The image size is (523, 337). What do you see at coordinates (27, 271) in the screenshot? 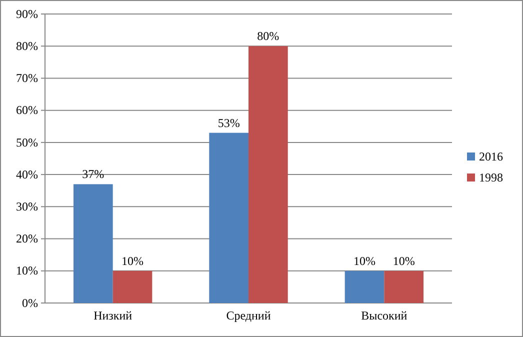
I see `y-tick-label: 10%` at bounding box center [27, 271].